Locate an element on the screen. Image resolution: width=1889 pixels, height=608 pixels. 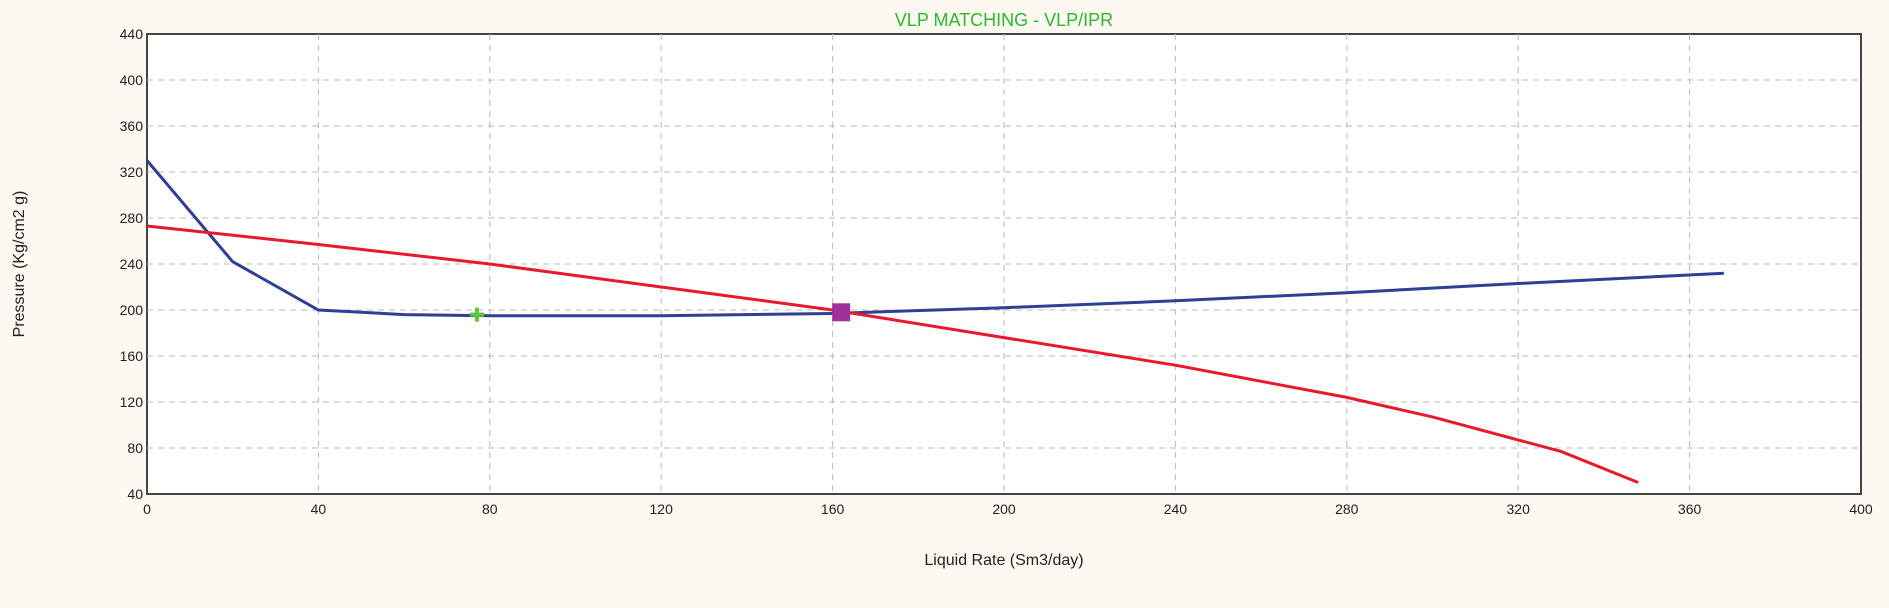
y-tick-label: 320 is located at coordinates (132, 172).